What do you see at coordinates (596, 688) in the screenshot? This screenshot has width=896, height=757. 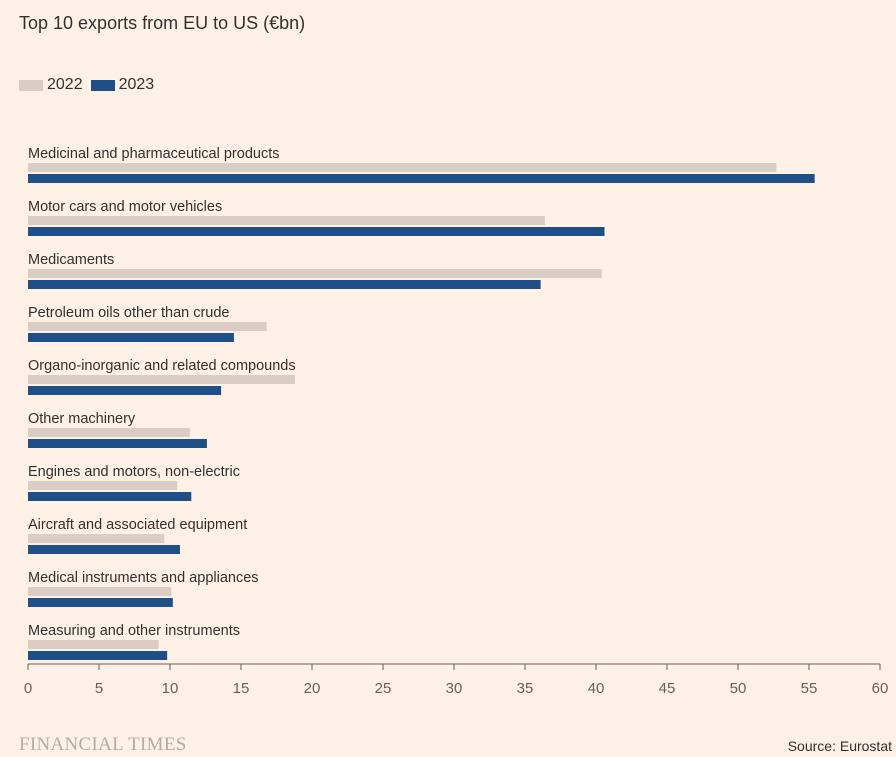 I see `x-tick-label: 40` at bounding box center [596, 688].